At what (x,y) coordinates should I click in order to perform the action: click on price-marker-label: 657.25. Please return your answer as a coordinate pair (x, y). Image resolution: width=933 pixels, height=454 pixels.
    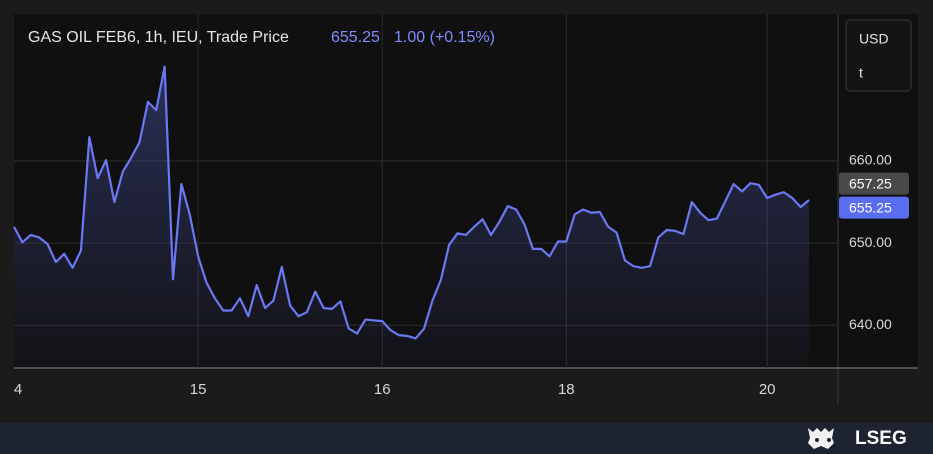
    Looking at the image, I should click on (870, 183).